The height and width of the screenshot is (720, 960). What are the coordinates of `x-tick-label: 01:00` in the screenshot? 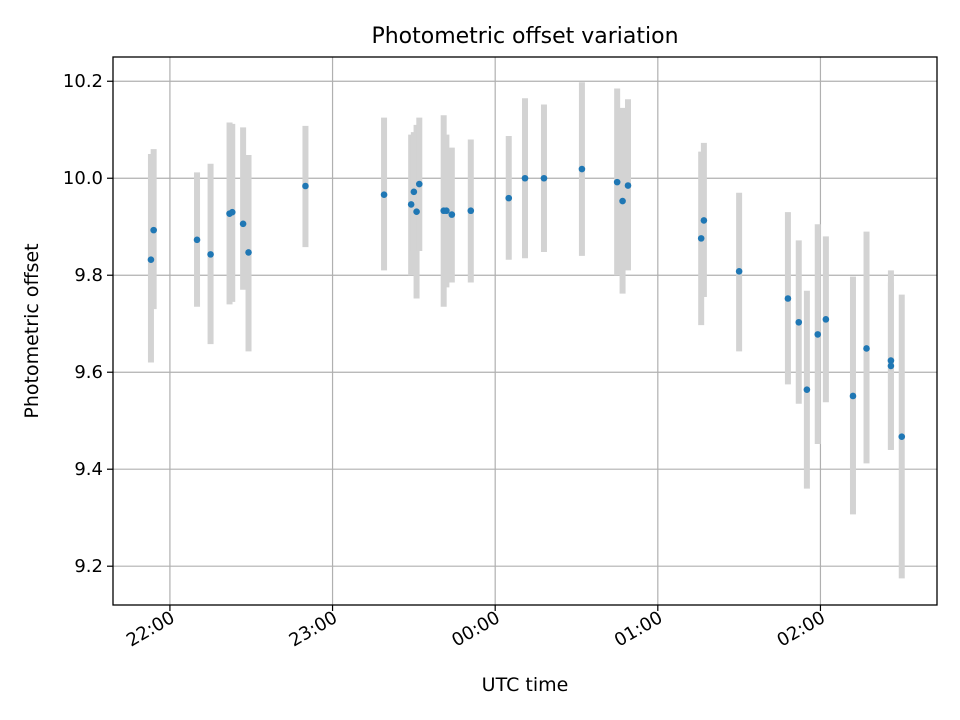 It's located at (638, 629).